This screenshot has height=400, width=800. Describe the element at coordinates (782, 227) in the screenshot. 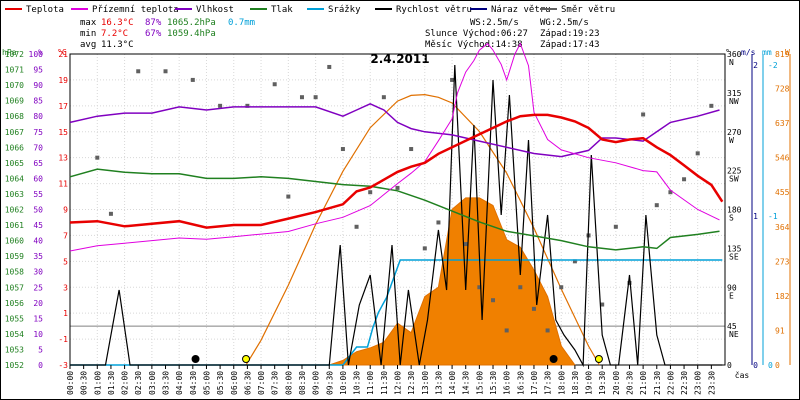

I see `solar-axis-tick: 364` at that location.